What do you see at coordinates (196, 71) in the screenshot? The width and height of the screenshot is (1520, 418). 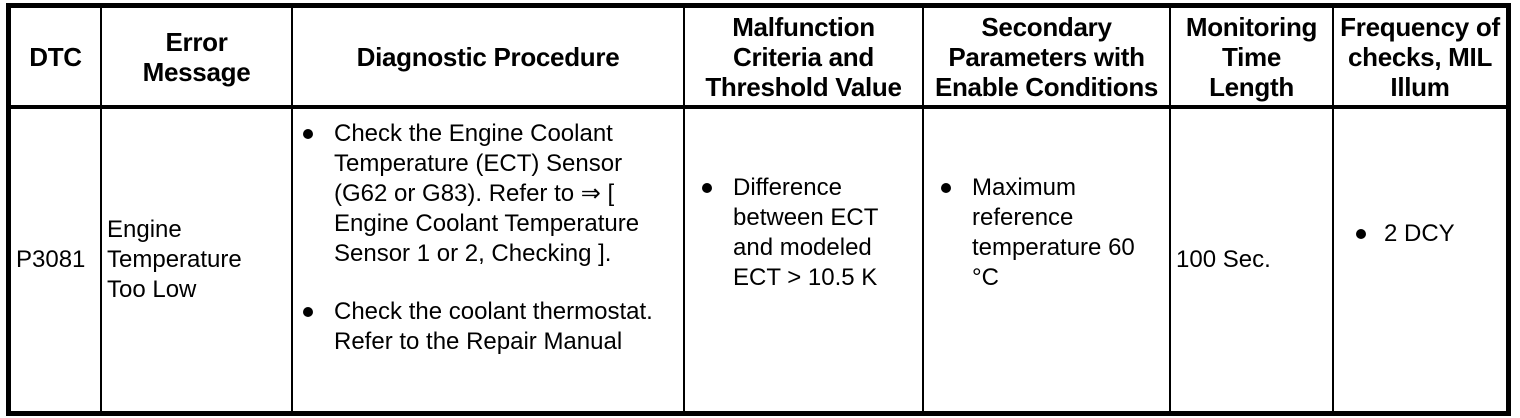 I see `header-line: Message` at bounding box center [196, 71].